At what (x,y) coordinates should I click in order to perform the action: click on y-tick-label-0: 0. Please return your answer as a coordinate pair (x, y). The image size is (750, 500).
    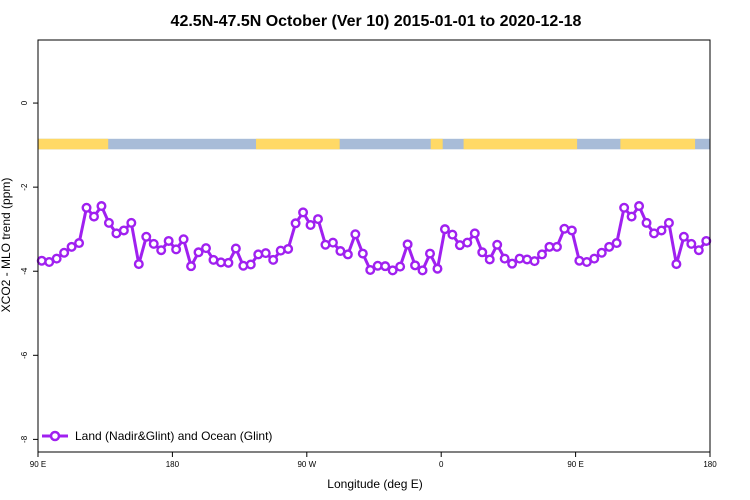
    Looking at the image, I should click on (24, 102).